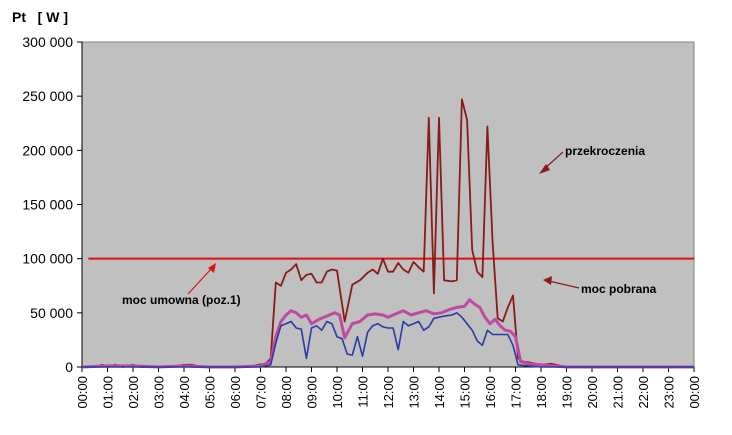 The width and height of the screenshot is (732, 435). What do you see at coordinates (388, 392) in the screenshot?
I see `x-tick-label: 12:00` at bounding box center [388, 392].